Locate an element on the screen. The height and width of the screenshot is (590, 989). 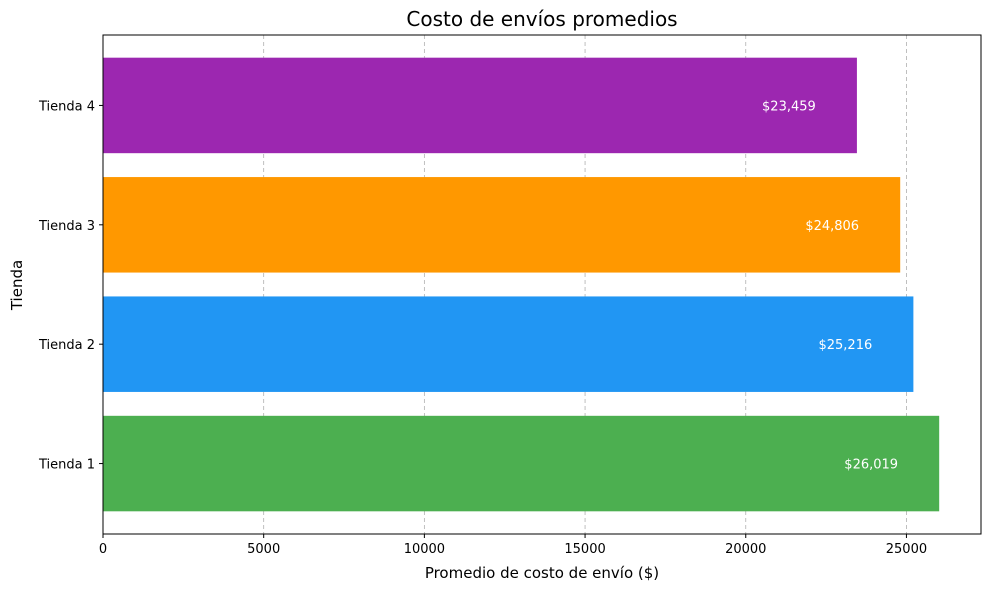
x-tick-label: 10000 is located at coordinates (424, 549).